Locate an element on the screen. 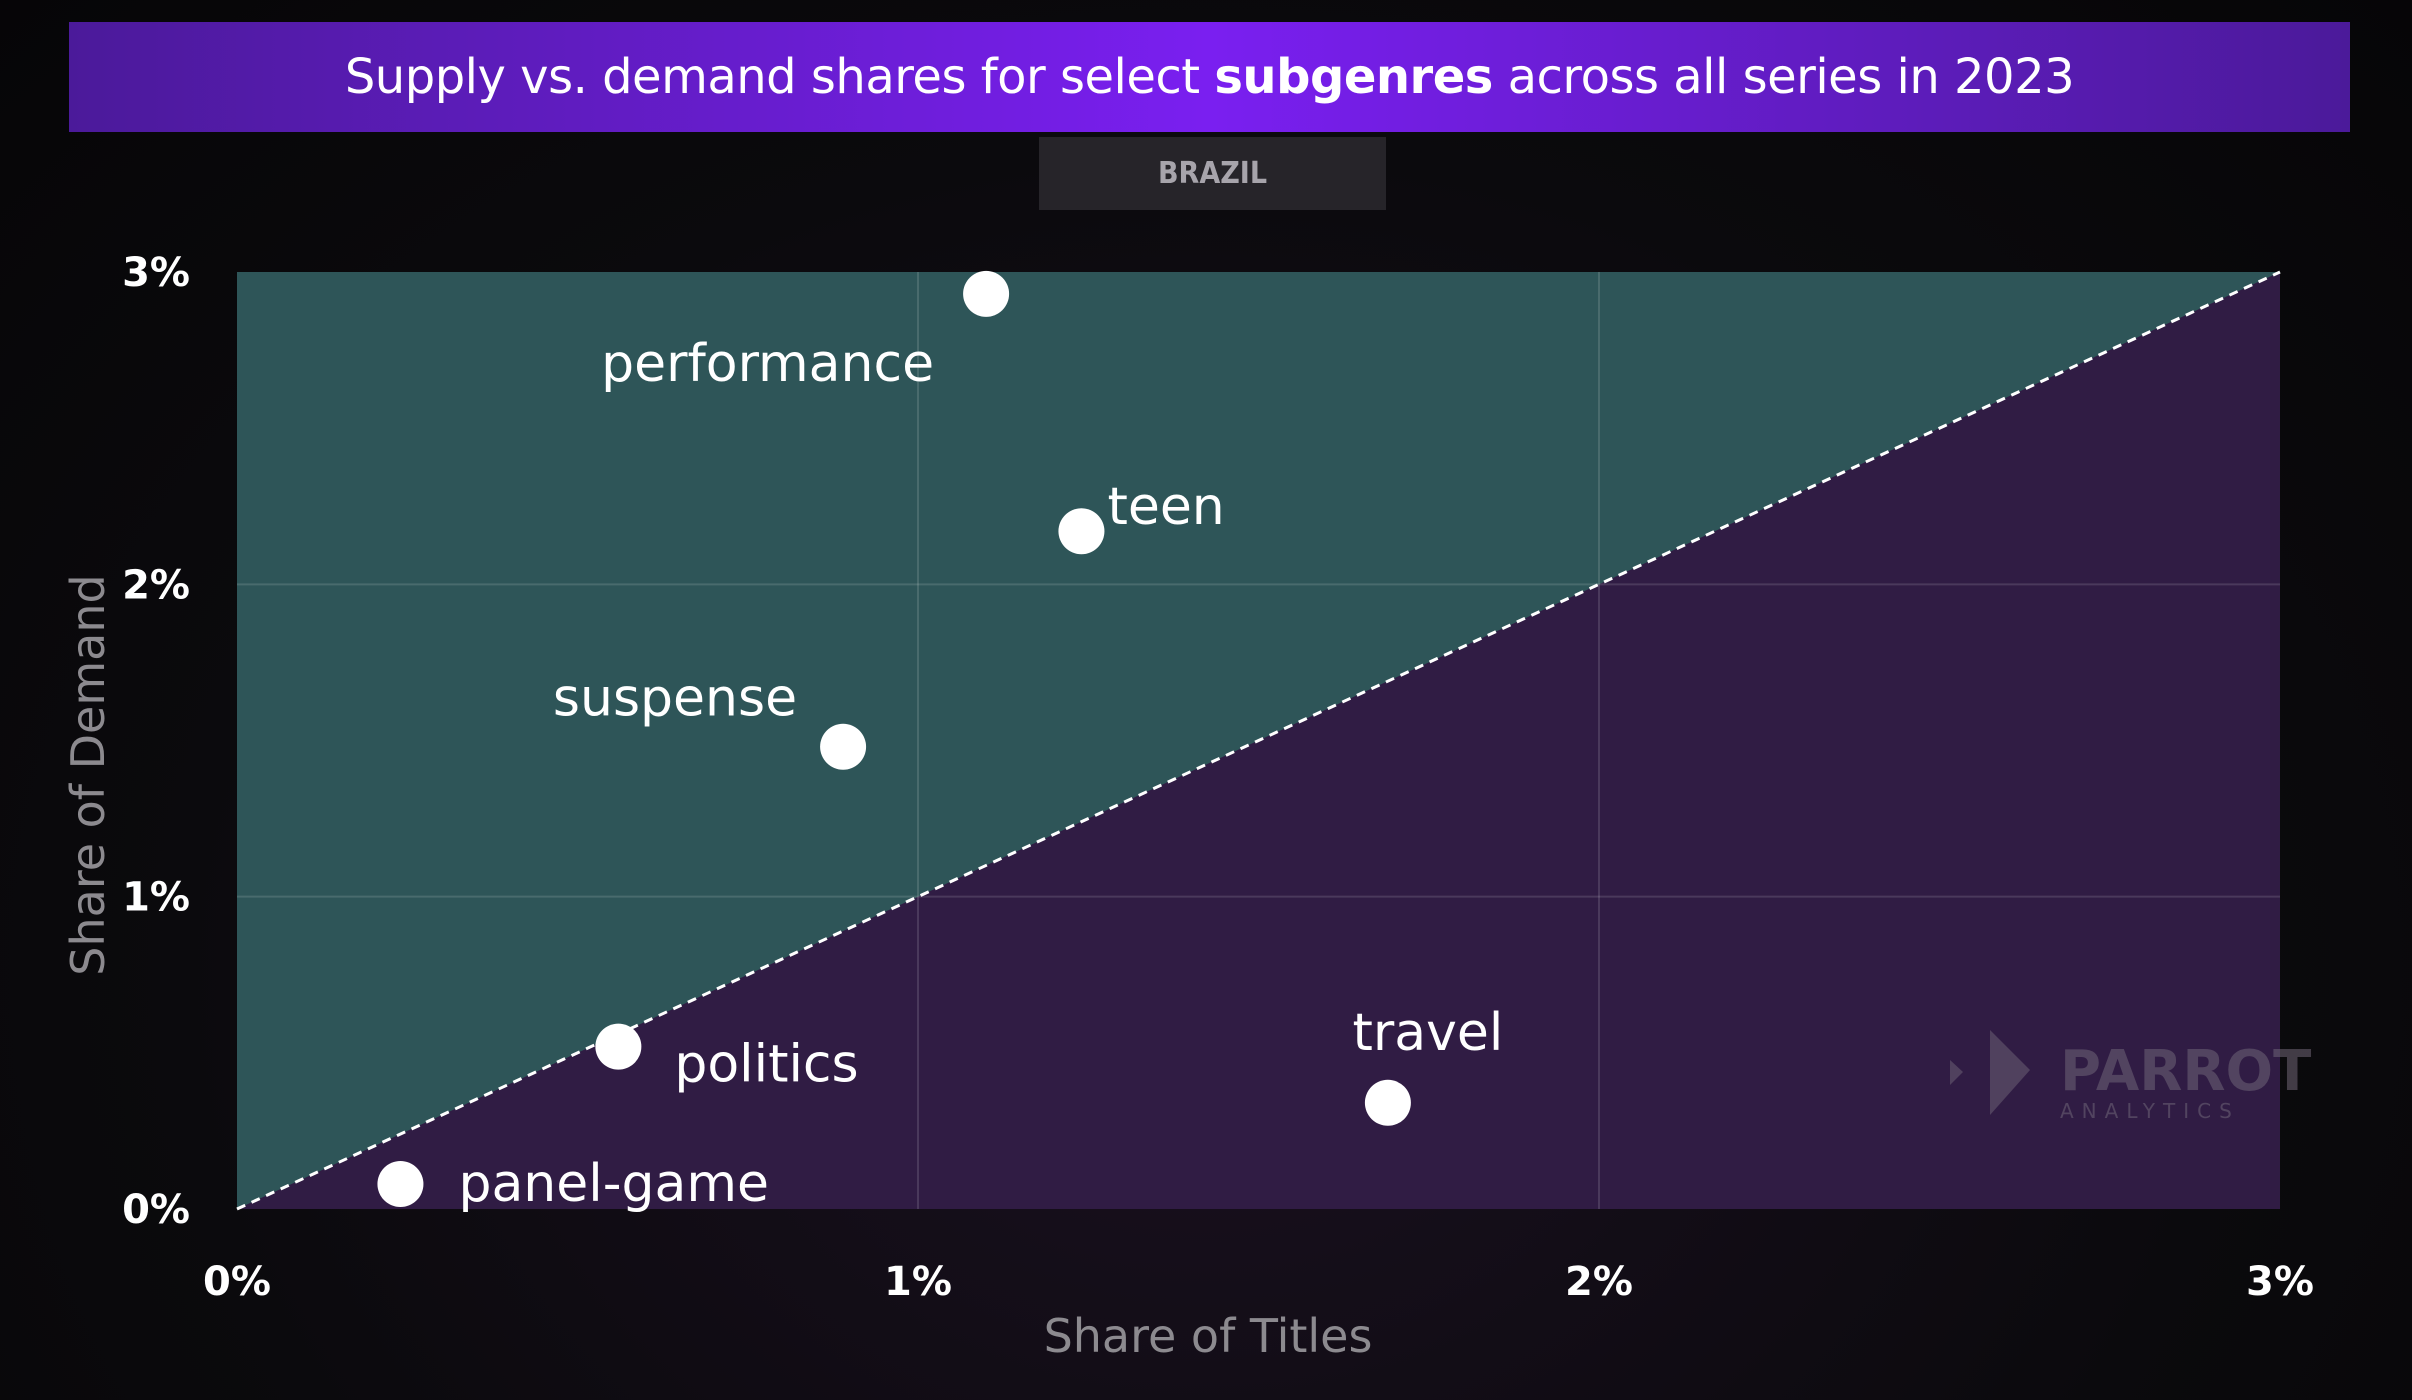 The height and width of the screenshot is (1400, 2412). y-tick-label: 3% is located at coordinates (156, 273).